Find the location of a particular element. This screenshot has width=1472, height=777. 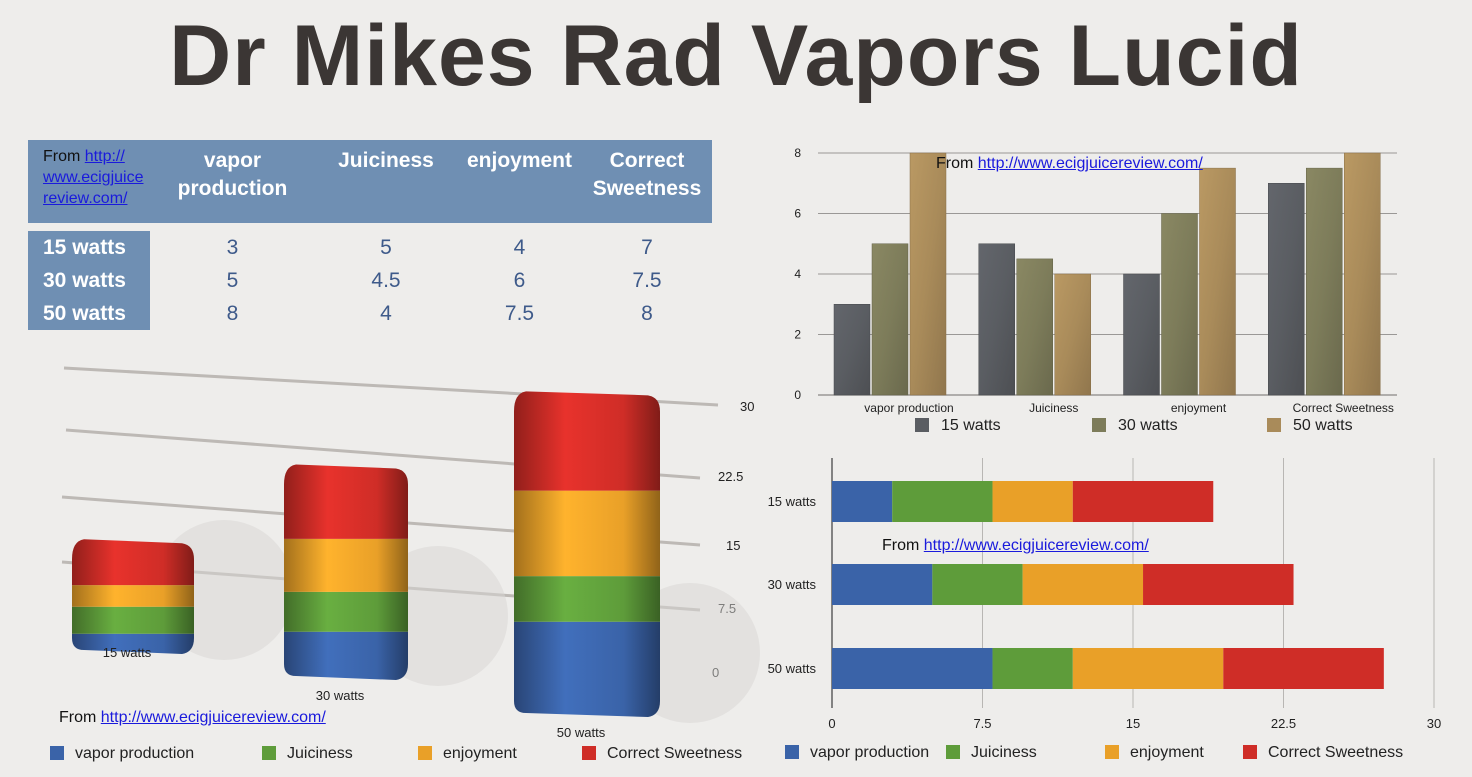

chartv-source: From http://www.ecigjuicereview.com/ is located at coordinates (1069, 163).